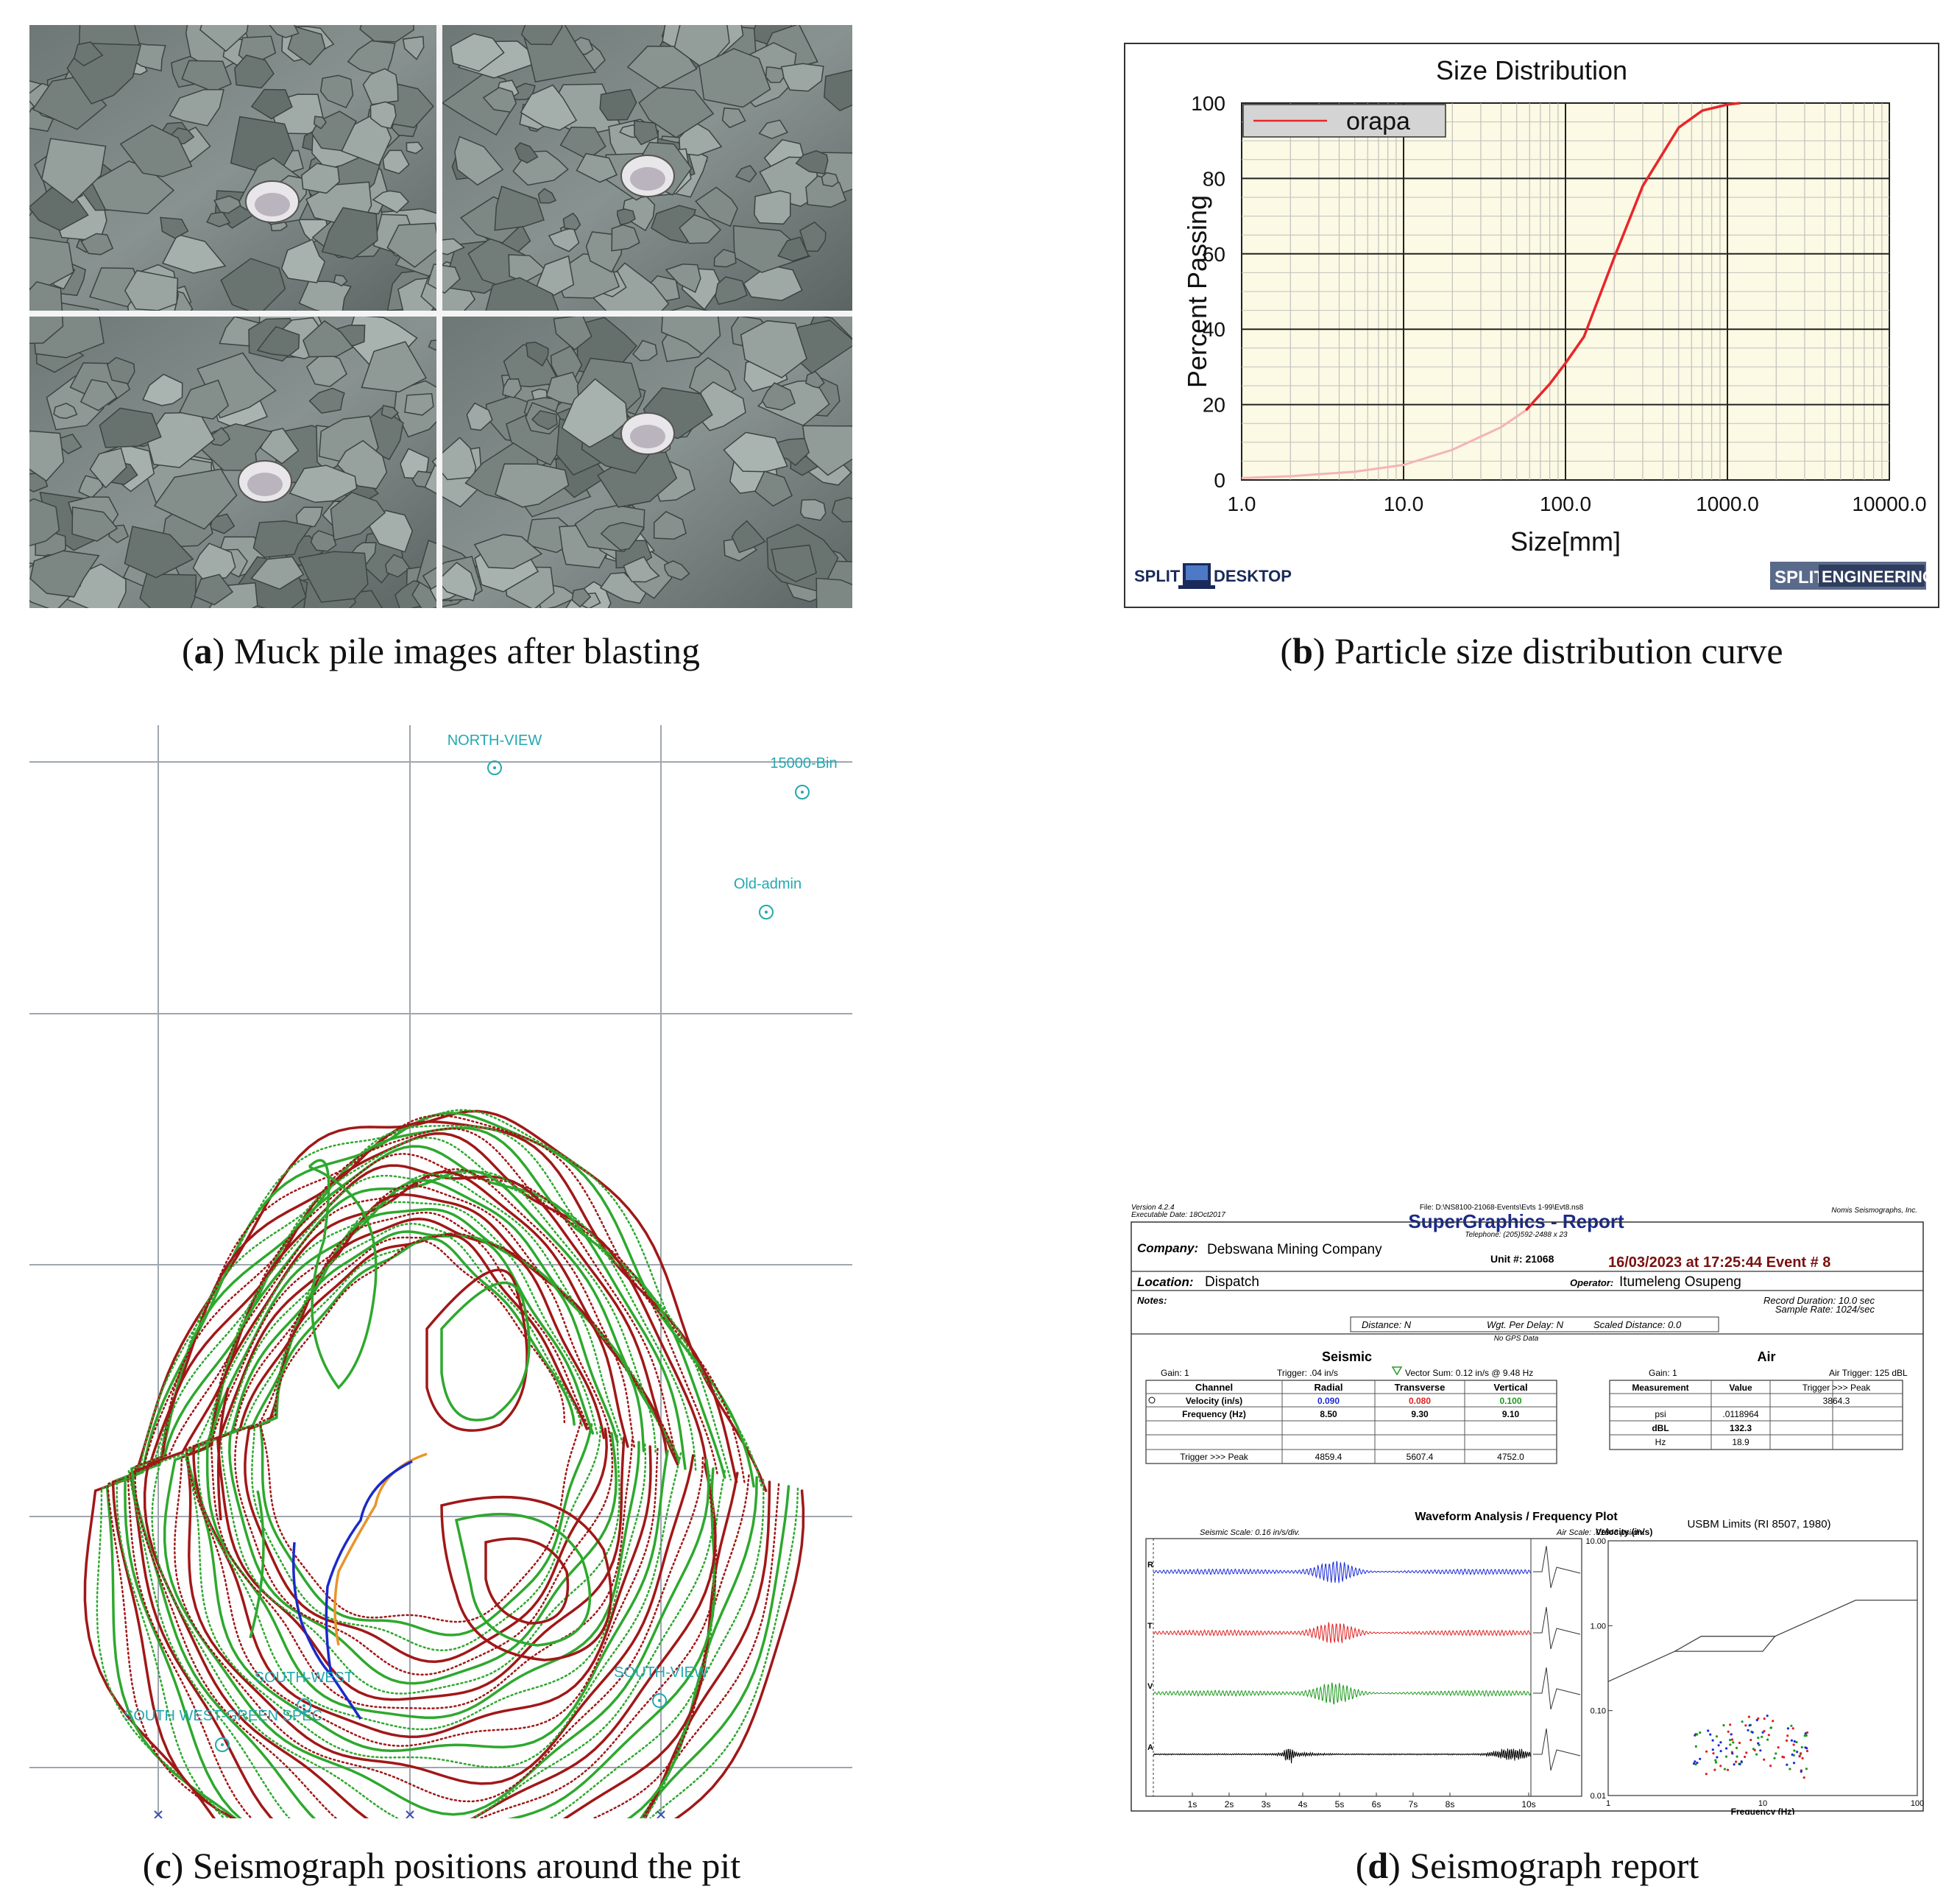  Describe the element at coordinates (1510, 1401) in the screenshot. I see `seismic-cell: 0.100` at that location.